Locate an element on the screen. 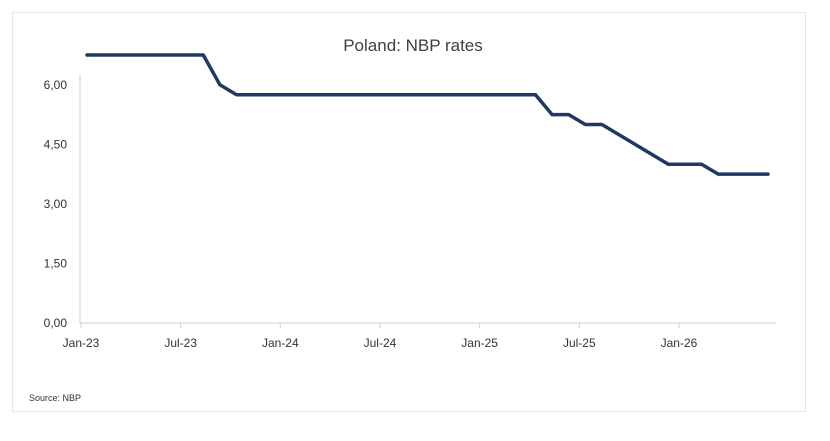 The image size is (830, 441). x-tick-label: Jul-23 is located at coordinates (180, 343).